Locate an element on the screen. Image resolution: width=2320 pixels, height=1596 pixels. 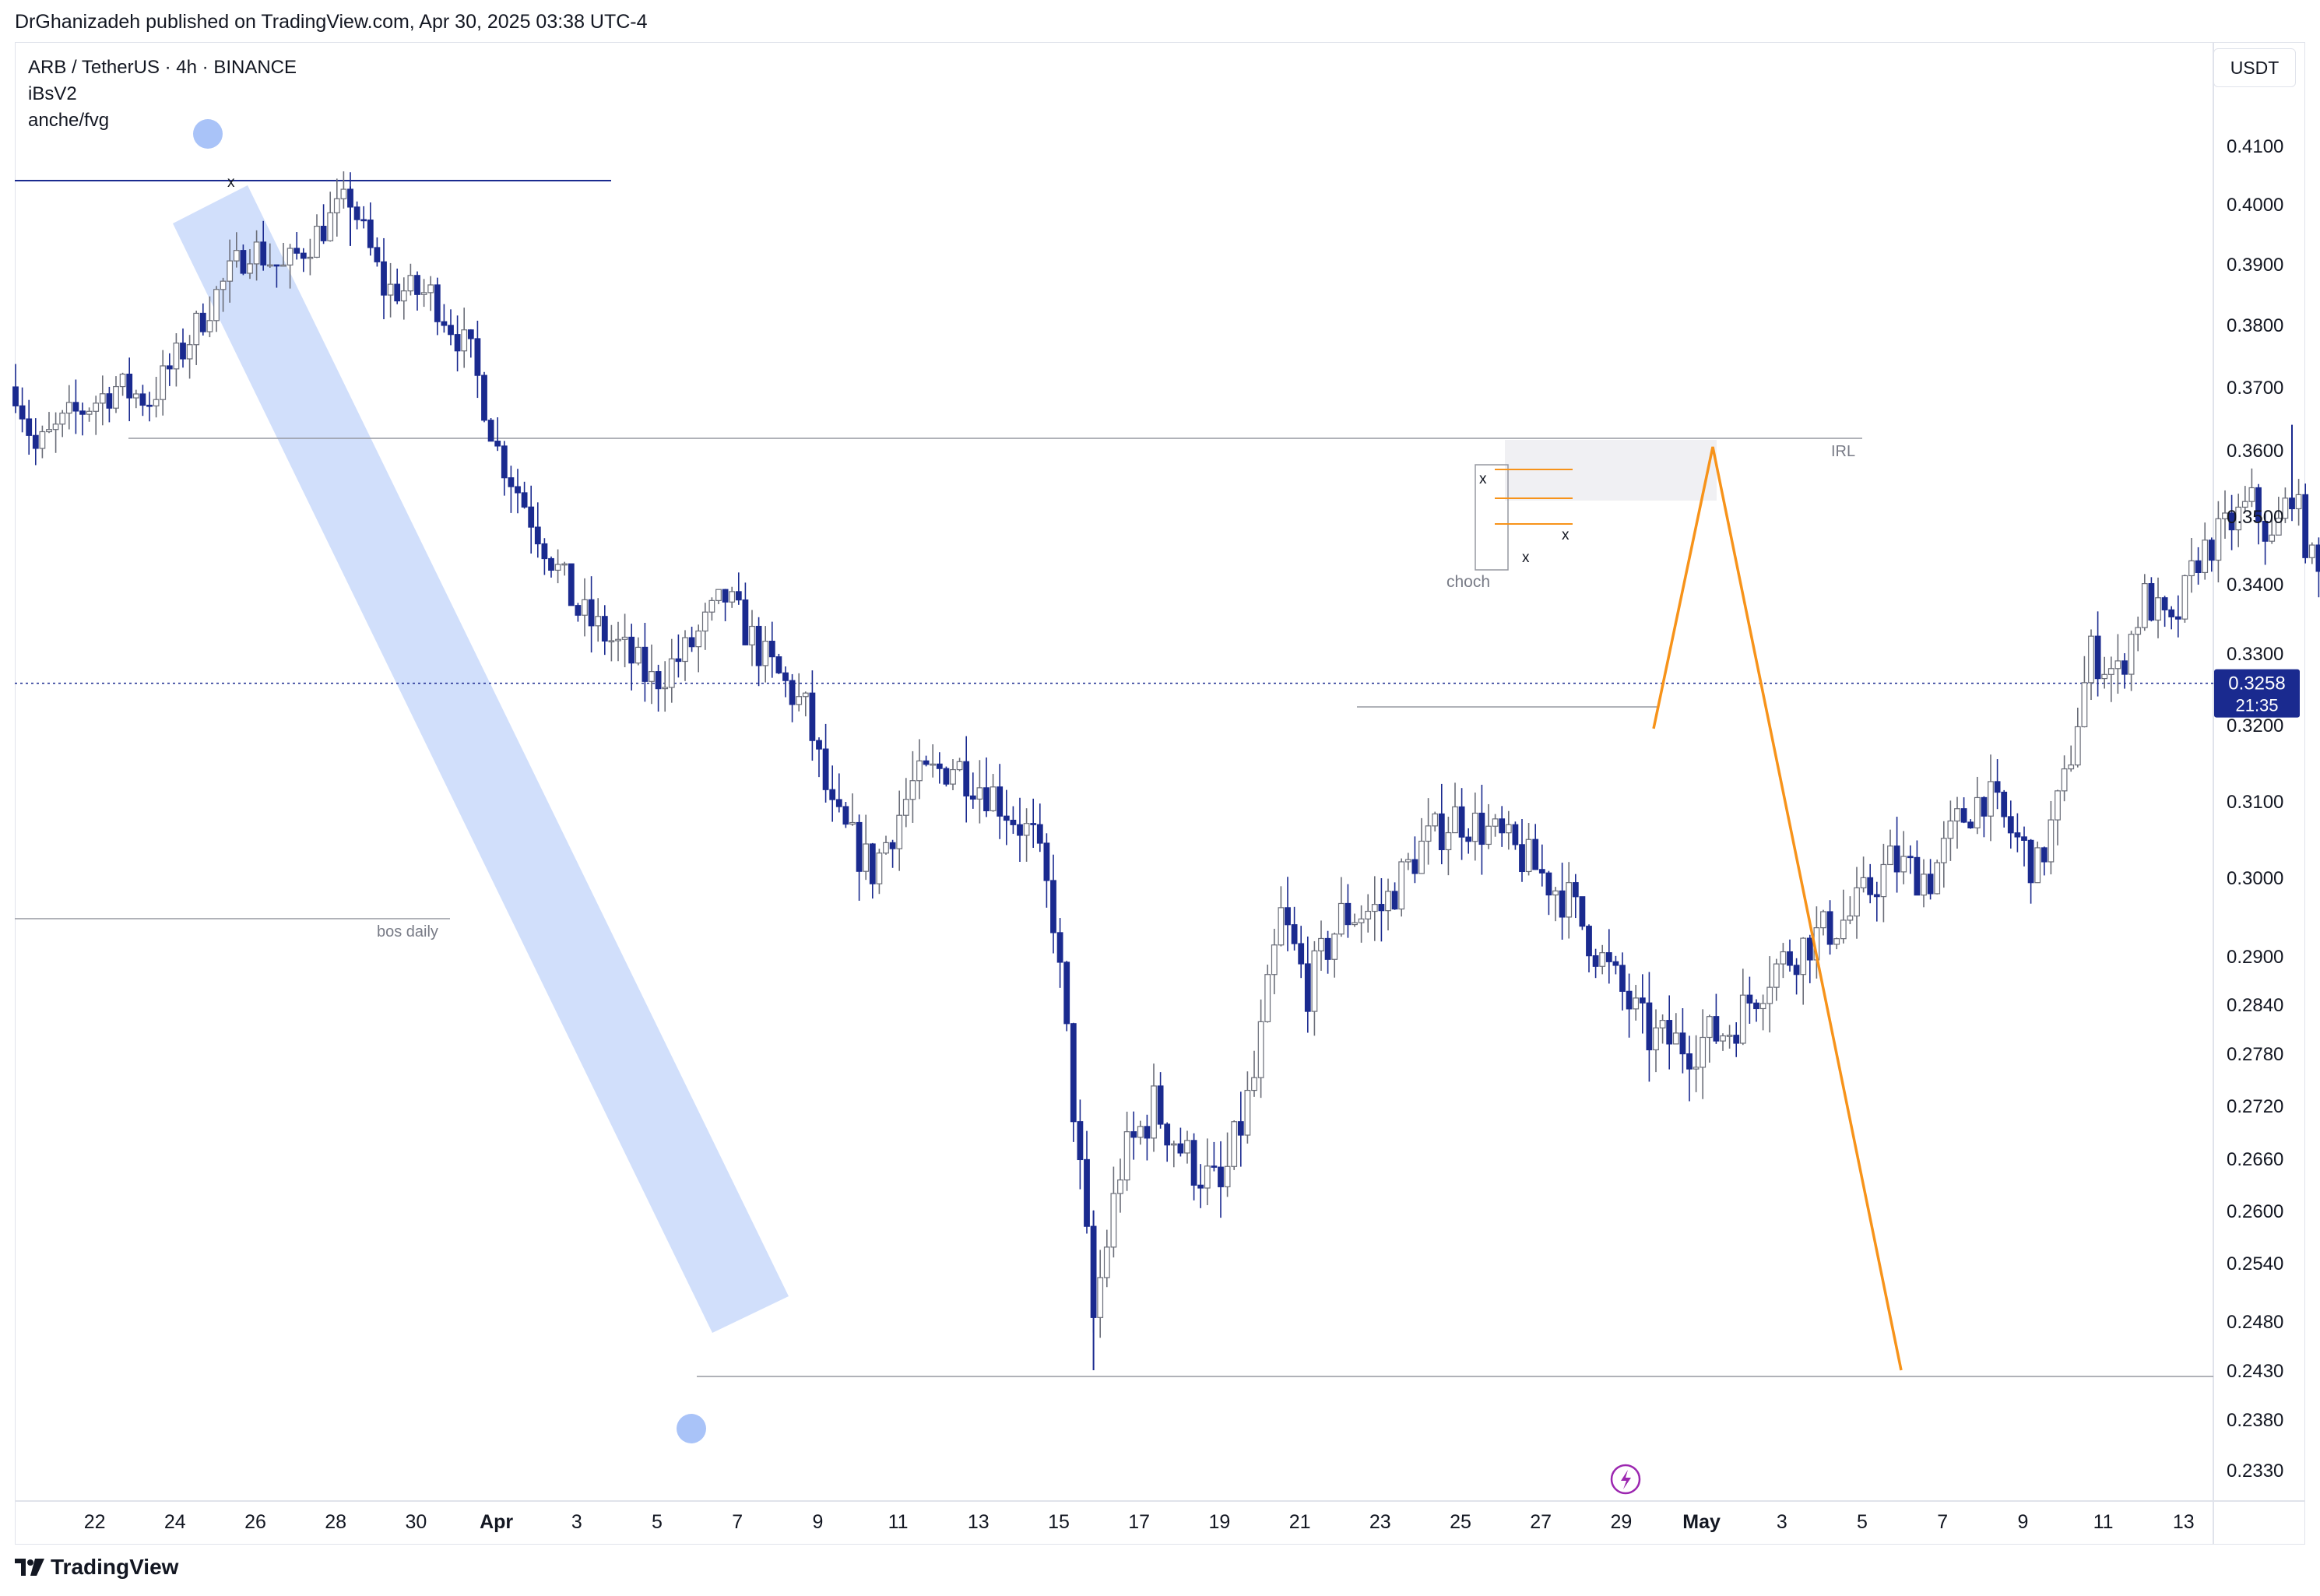
price-tick-label: 0.3800 is located at coordinates (2255, 325).